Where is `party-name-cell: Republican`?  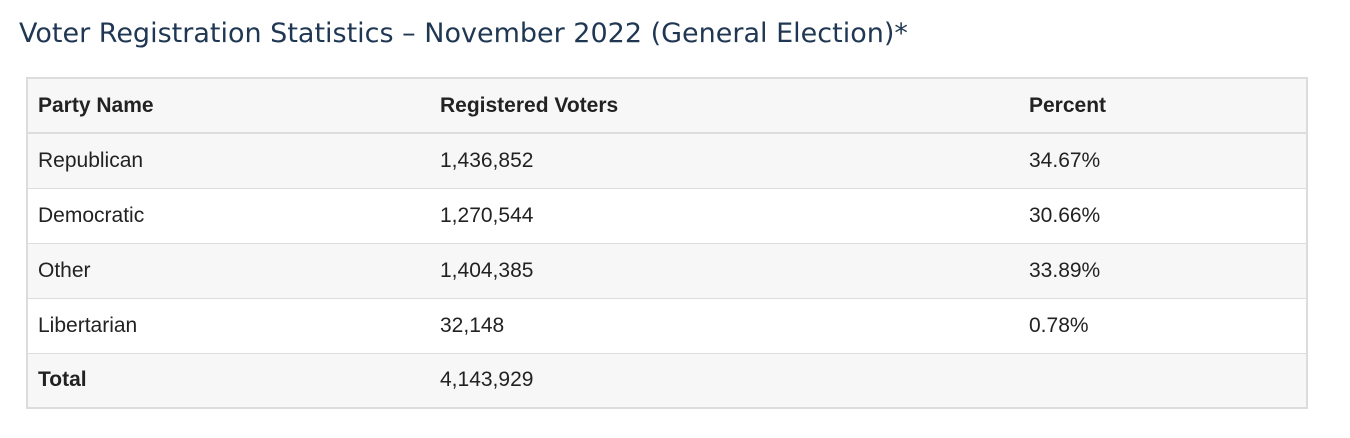 party-name-cell: Republican is located at coordinates (228, 161).